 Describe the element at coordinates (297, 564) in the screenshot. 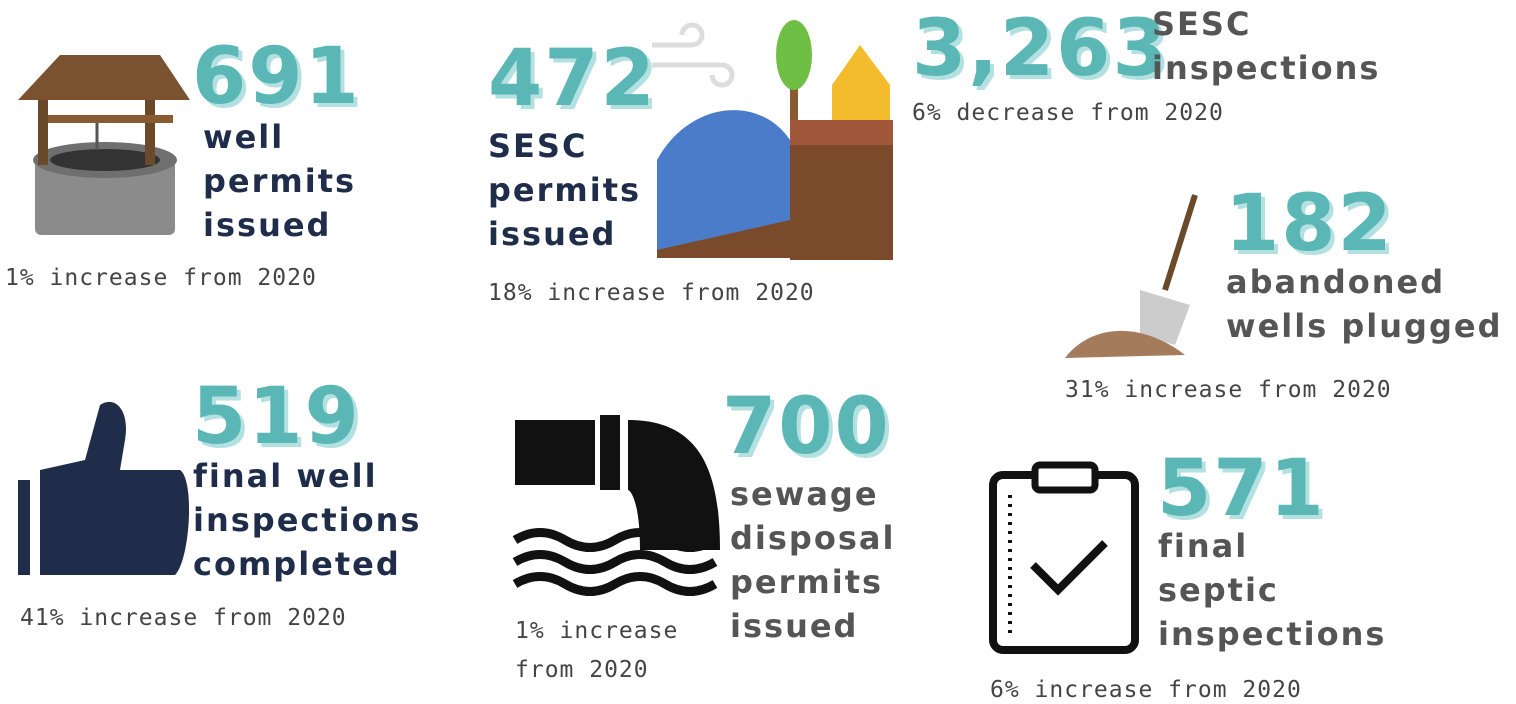

I see `stat-label: completed` at that location.